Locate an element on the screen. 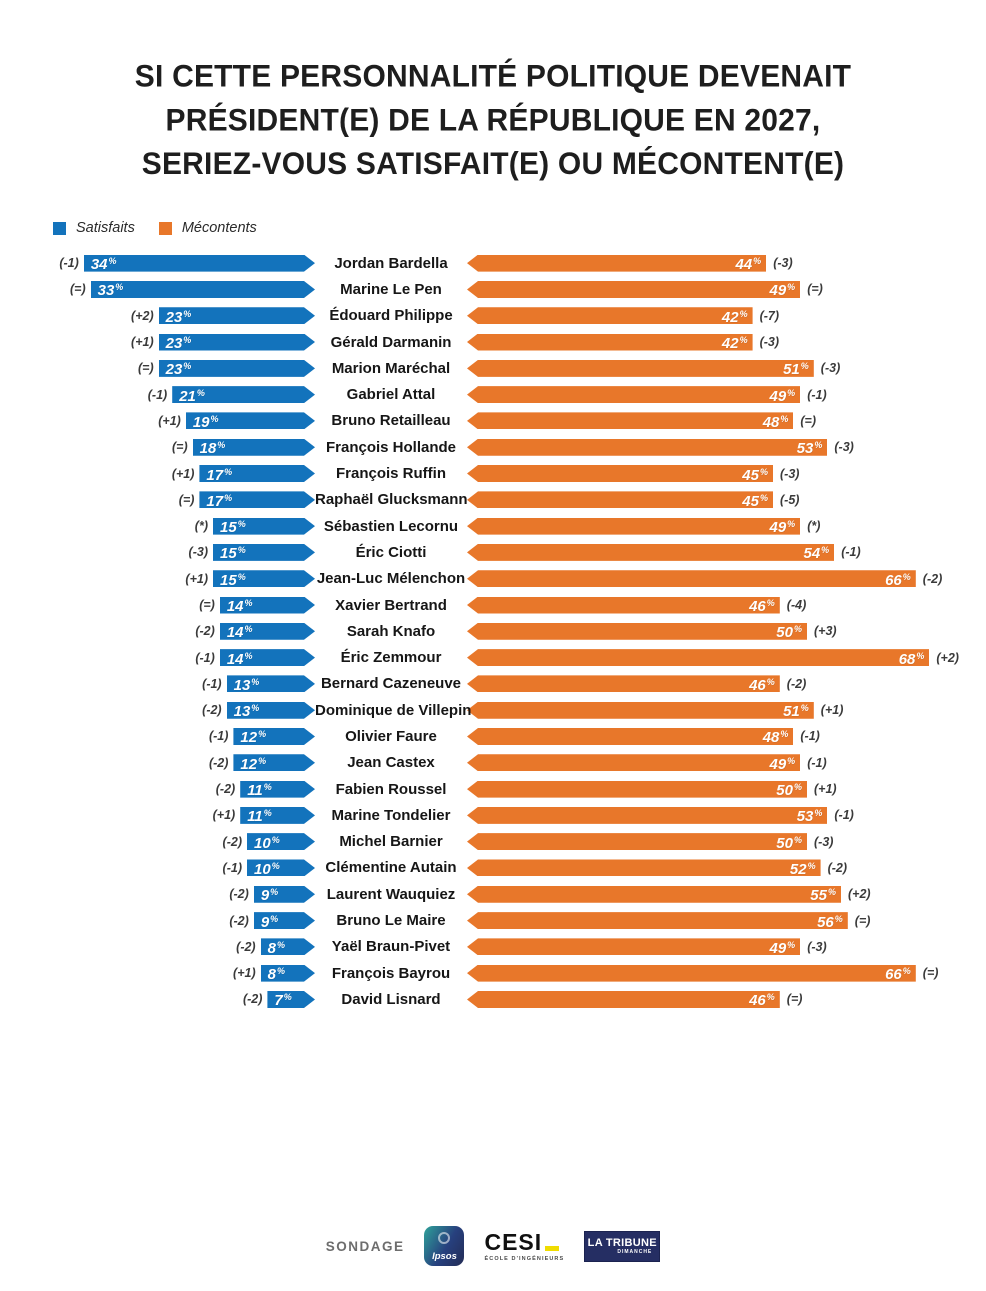 The width and height of the screenshot is (986, 1291). chart-row: (=) 17% Raphaël Glucksmann 45% (-5) is located at coordinates (493, 500).